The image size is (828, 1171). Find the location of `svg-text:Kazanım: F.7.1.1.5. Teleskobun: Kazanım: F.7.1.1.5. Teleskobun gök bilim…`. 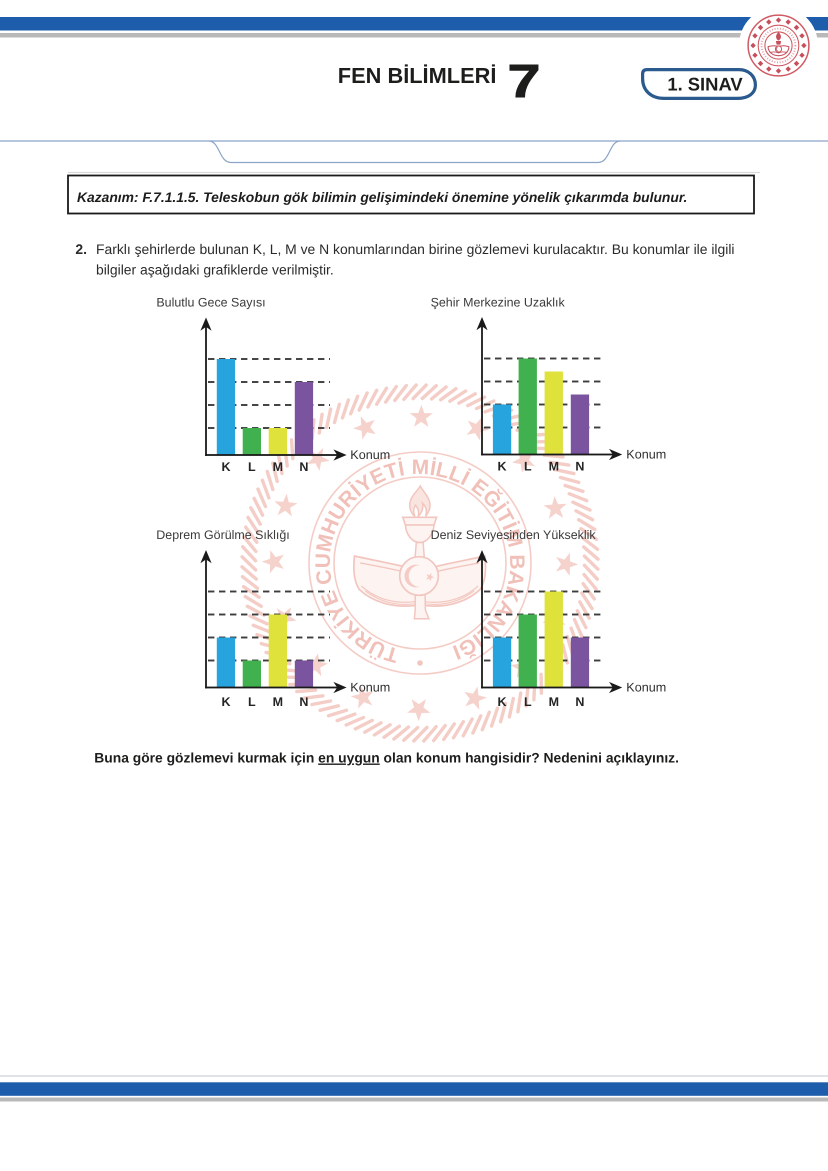

svg-text:Kazanım: F.7.1.1.5. Teleskobun: Kazanım: F.7.1.1.5. Teleskobun gök bilim… is located at coordinates (382, 197).